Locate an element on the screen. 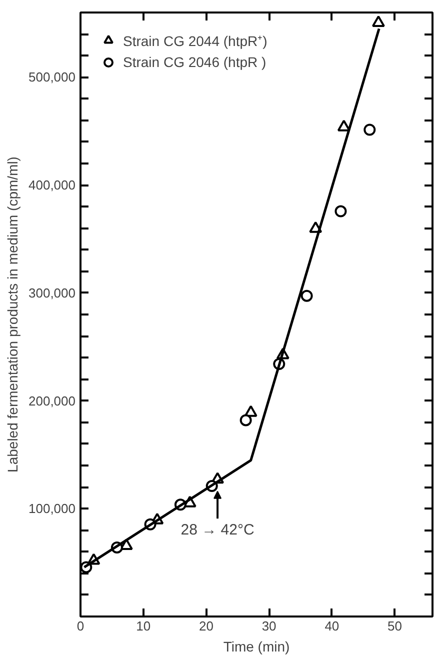  x-tick-label: 0 is located at coordinates (80, 626).